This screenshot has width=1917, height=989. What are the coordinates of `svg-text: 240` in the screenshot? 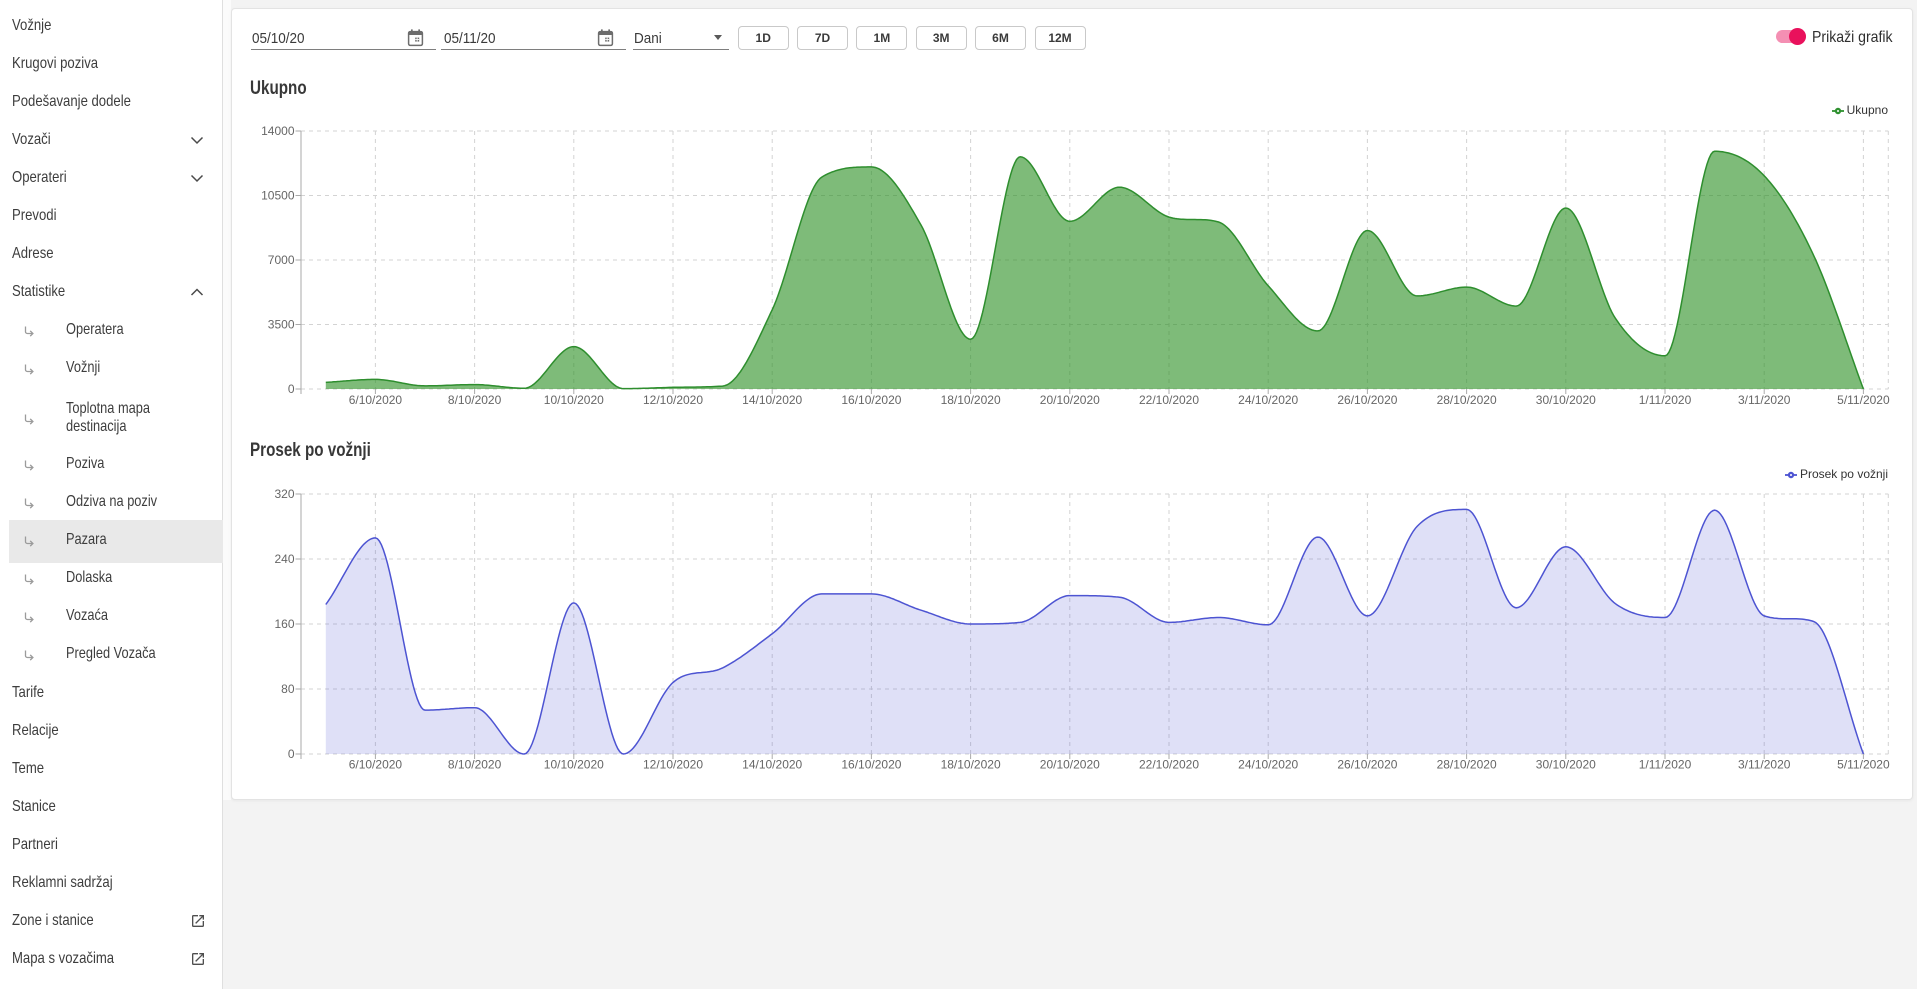 It's located at (284, 559).